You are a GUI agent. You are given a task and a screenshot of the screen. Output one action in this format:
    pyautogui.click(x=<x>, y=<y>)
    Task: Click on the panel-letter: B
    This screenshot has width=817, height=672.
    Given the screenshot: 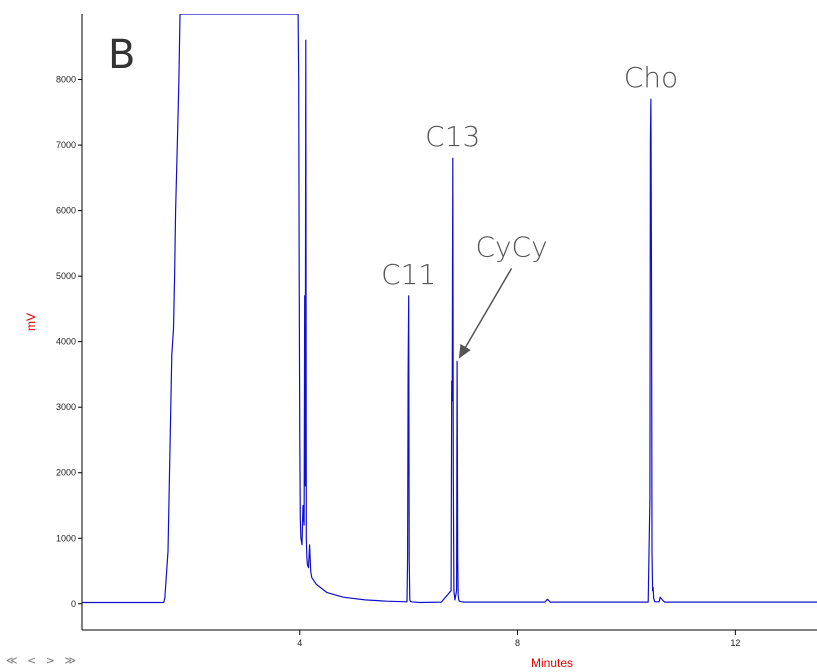 What is the action you would take?
    pyautogui.click(x=121, y=55)
    